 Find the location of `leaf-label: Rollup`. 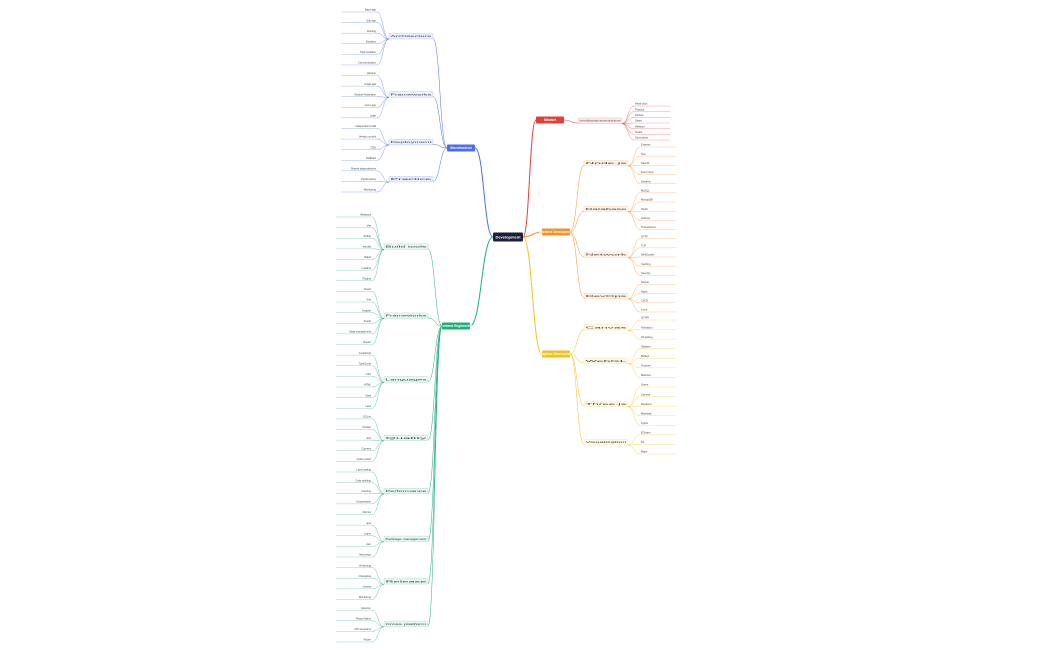

leaf-label: Rollup is located at coordinates (368, 236).